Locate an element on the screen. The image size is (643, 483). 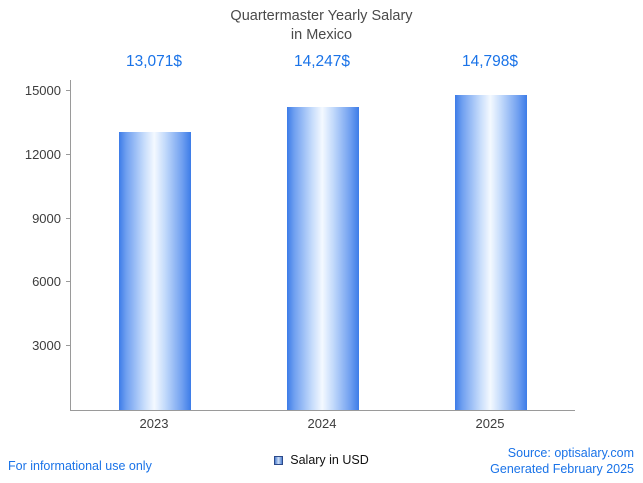
y-tick-label: 12000 is located at coordinates (42, 154).